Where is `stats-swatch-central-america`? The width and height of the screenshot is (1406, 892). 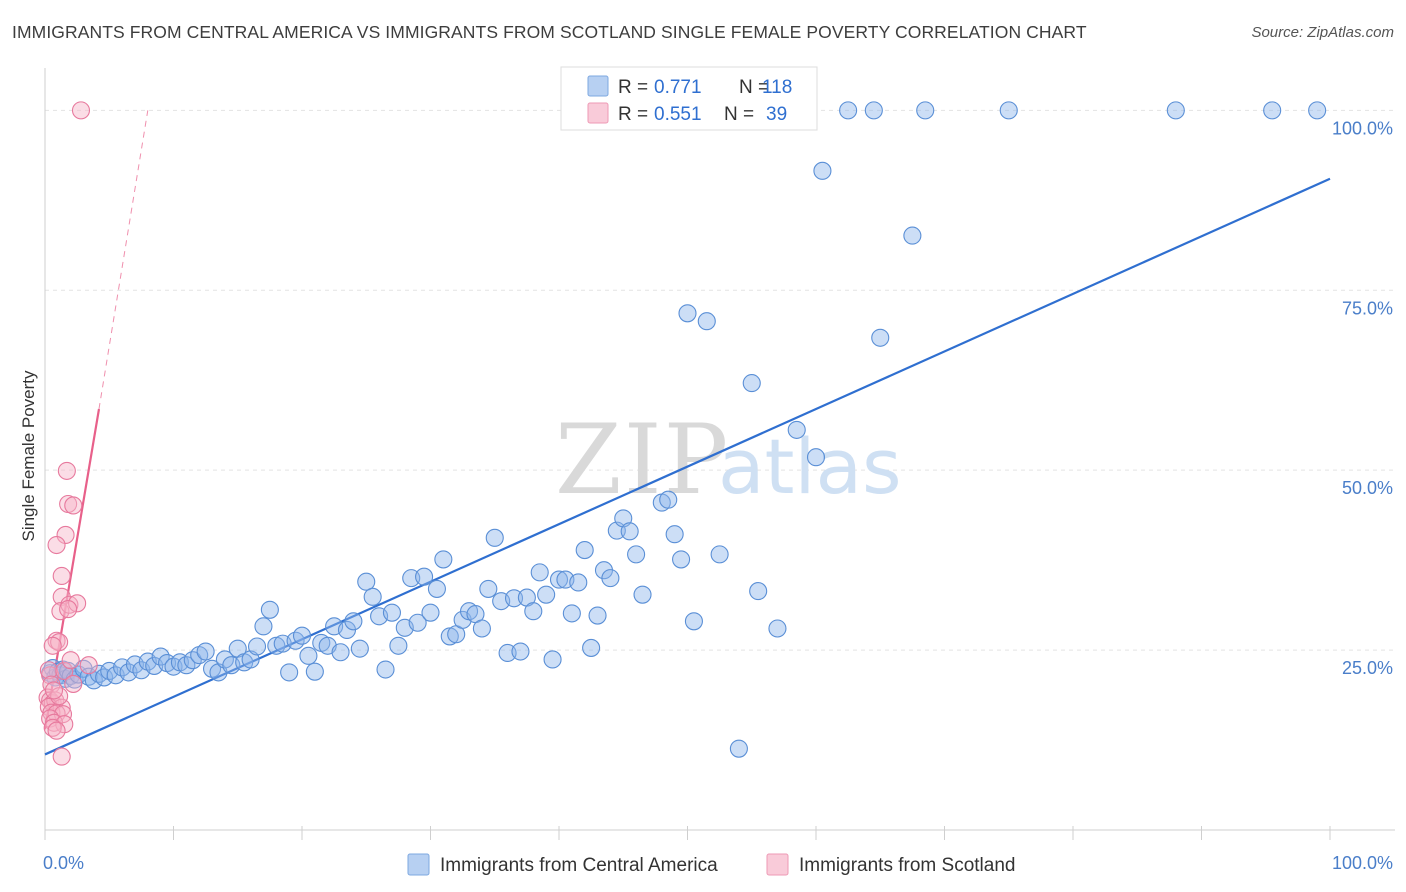 stats-swatch-central-america is located at coordinates (598, 86).